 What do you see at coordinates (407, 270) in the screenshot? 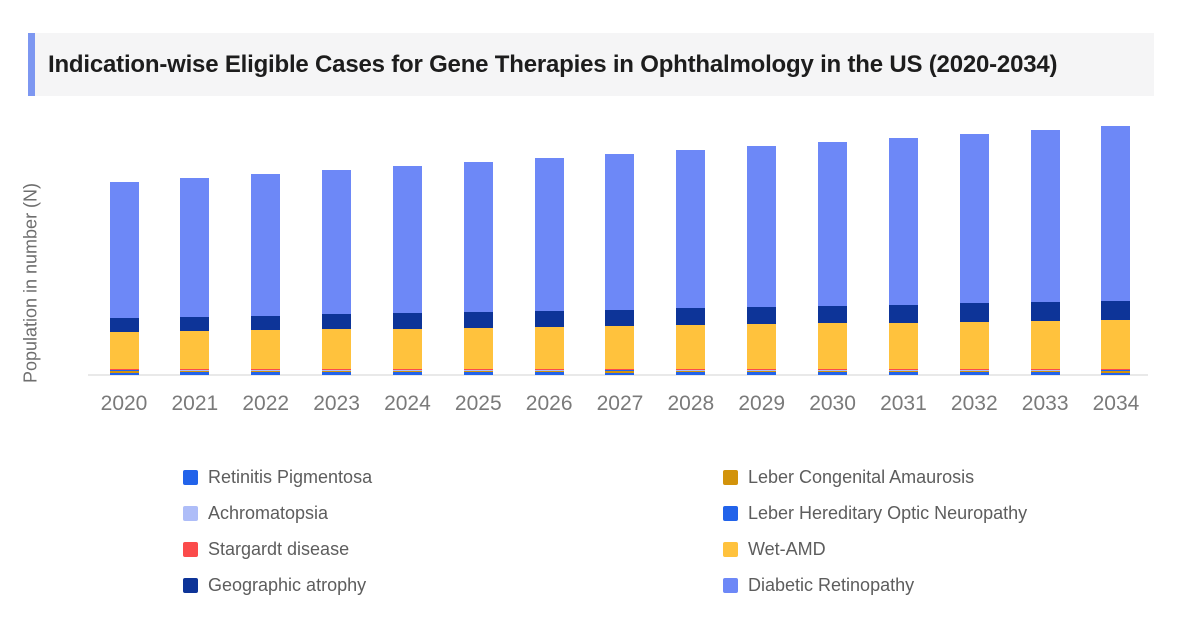
I see `bar-2024` at bounding box center [407, 270].